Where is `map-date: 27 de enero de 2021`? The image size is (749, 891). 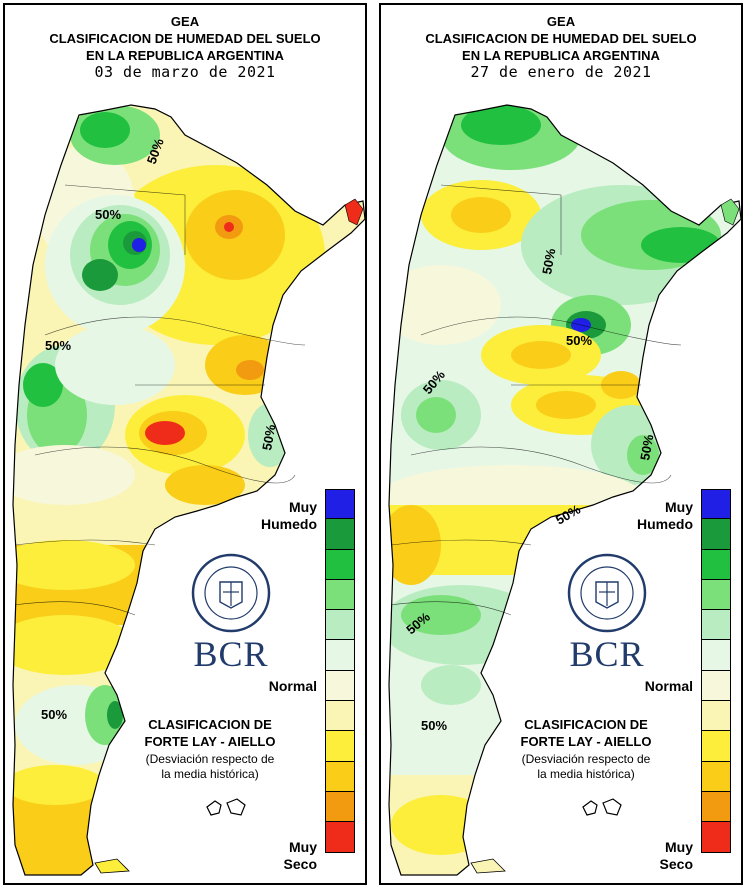
map-date: 27 de enero de 2021 is located at coordinates (561, 72).